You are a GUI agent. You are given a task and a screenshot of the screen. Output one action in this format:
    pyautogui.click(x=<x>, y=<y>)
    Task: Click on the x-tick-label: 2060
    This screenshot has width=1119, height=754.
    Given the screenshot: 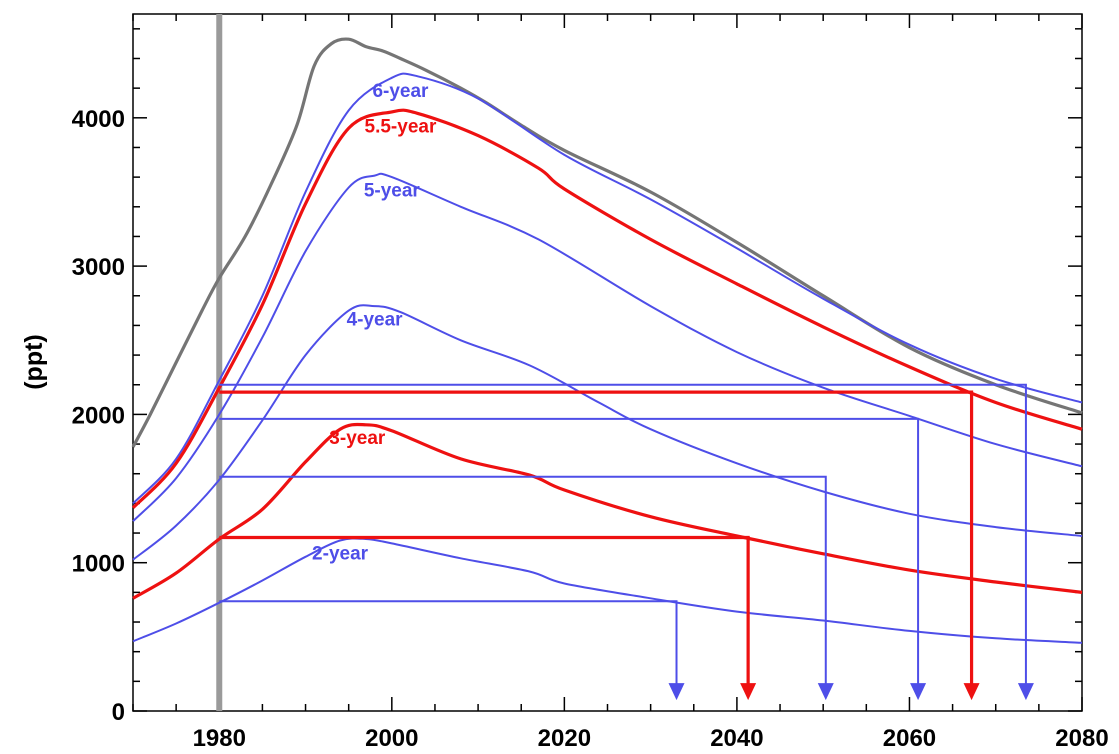 What is the action you would take?
    pyautogui.click(x=909, y=738)
    